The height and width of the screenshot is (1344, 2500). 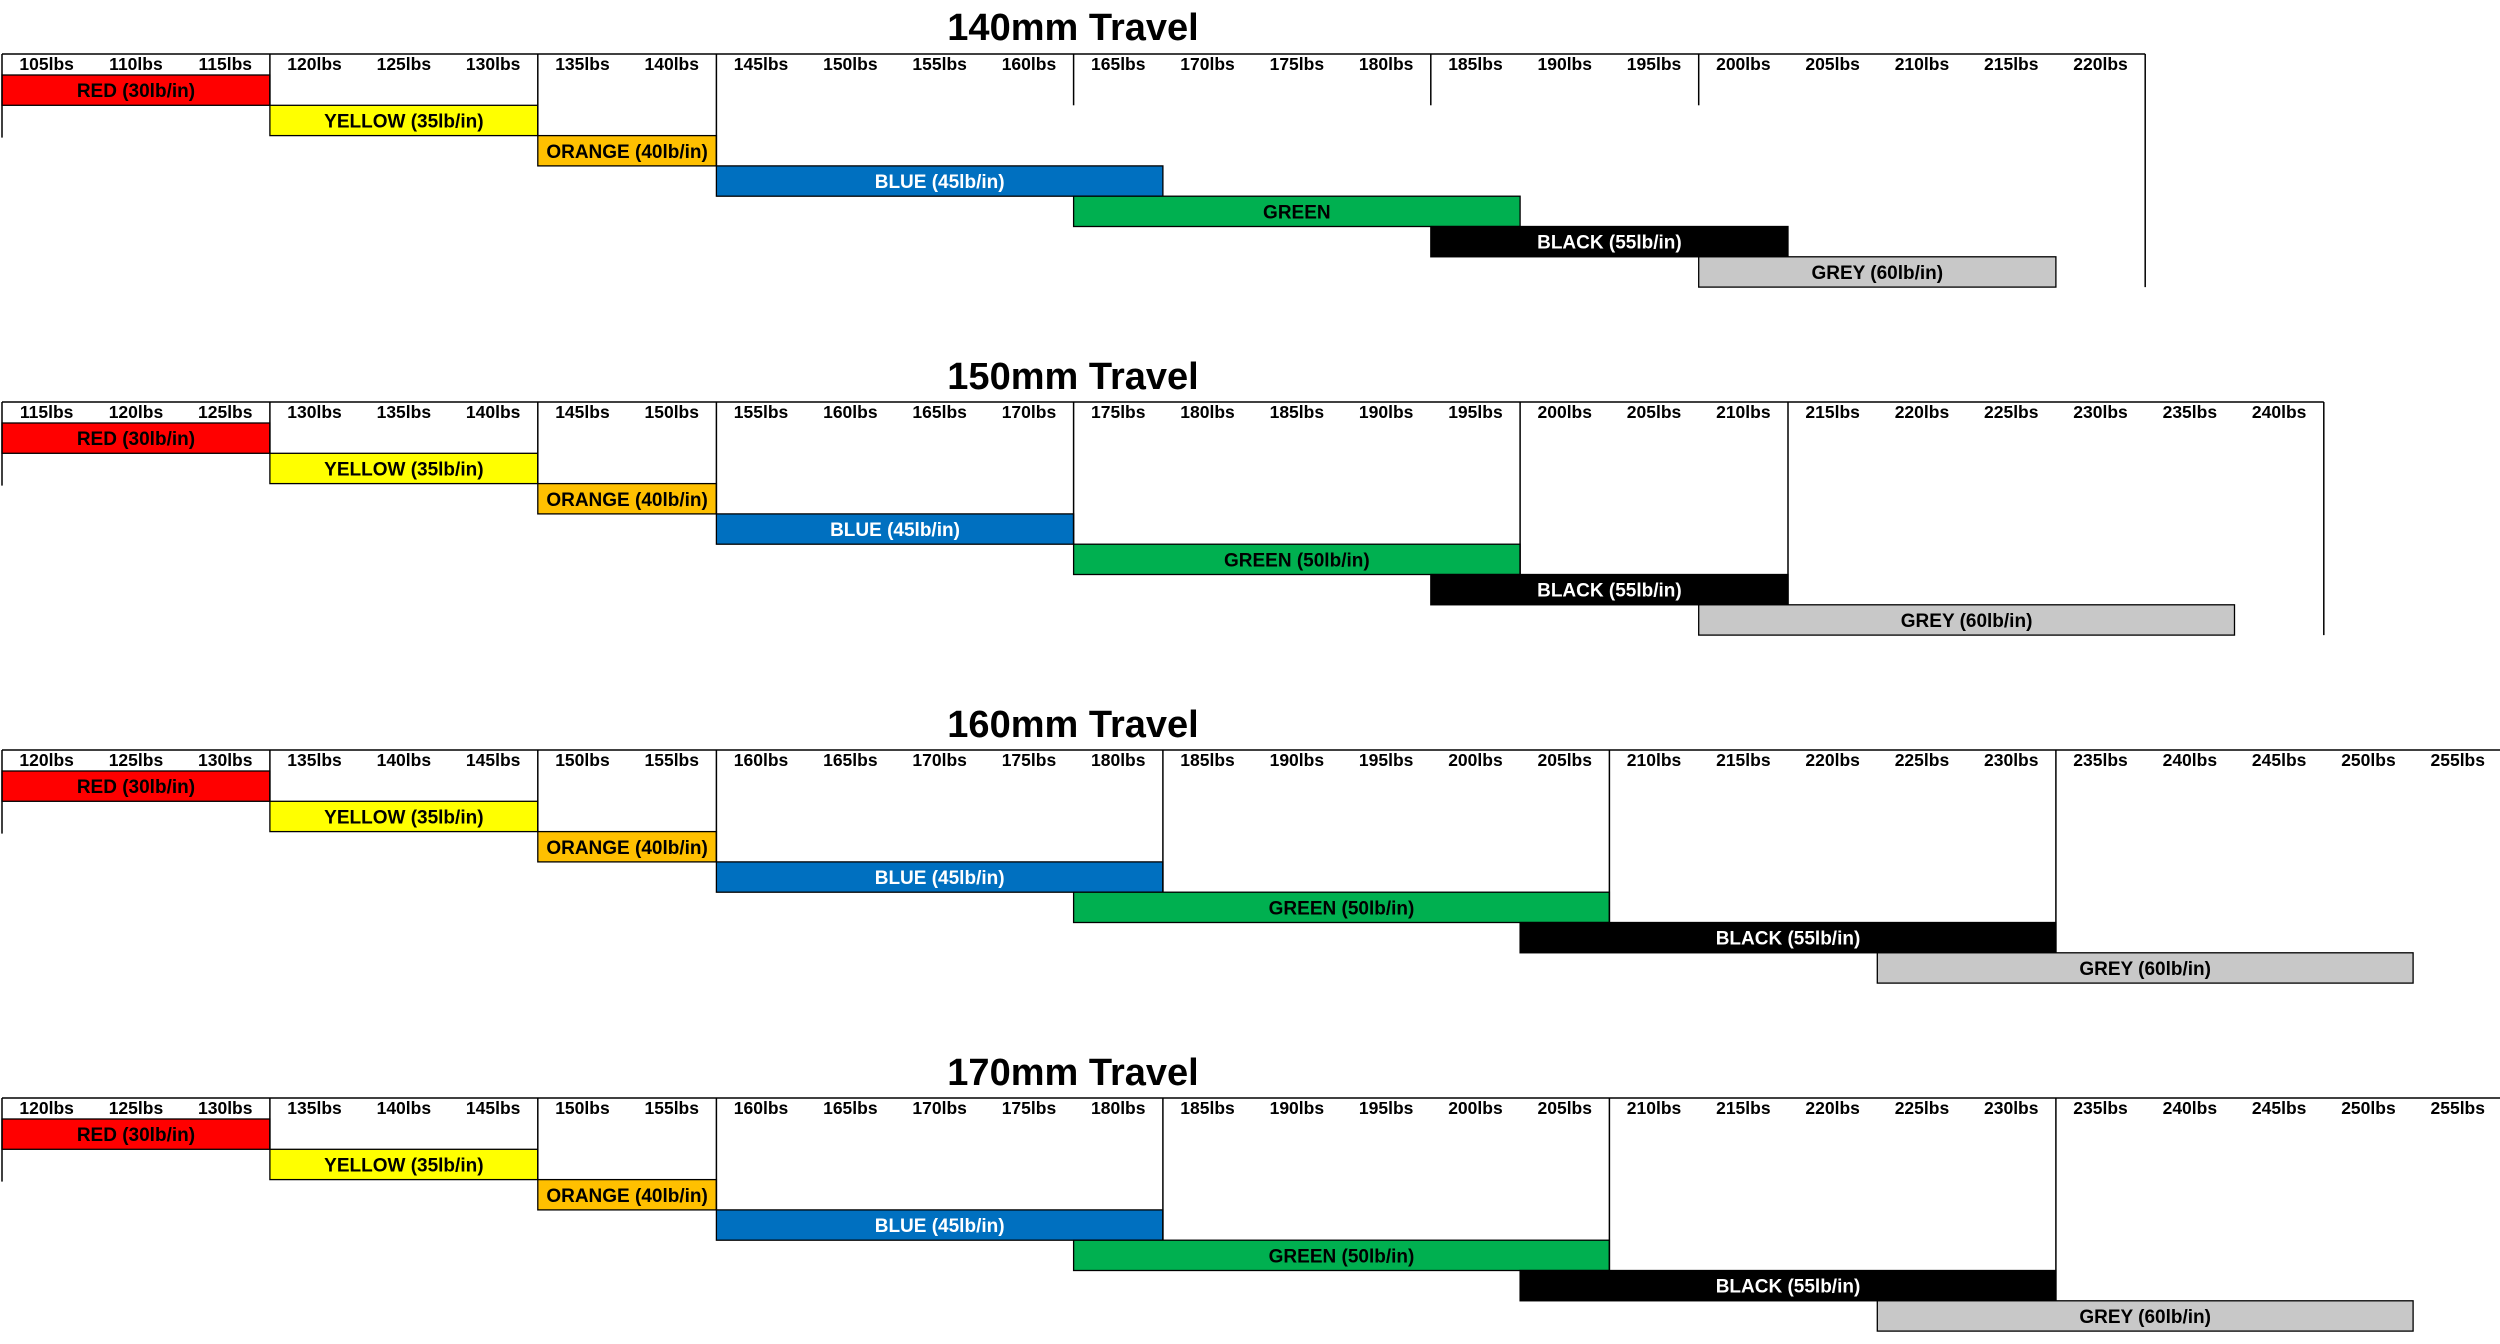 I want to click on weight-tick-label: 200lbs, so click(x=1475, y=1108).